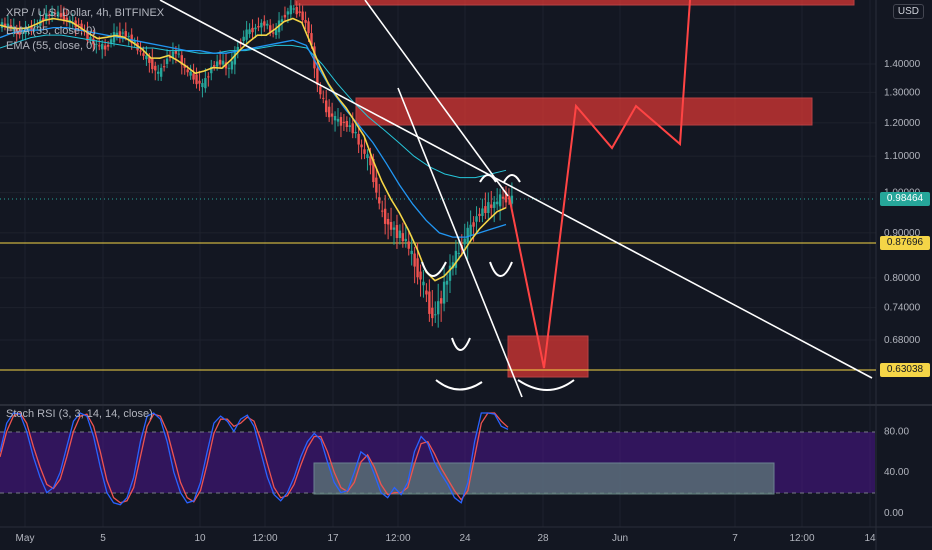  I want to click on time-tick-label: 5, so click(103, 538).